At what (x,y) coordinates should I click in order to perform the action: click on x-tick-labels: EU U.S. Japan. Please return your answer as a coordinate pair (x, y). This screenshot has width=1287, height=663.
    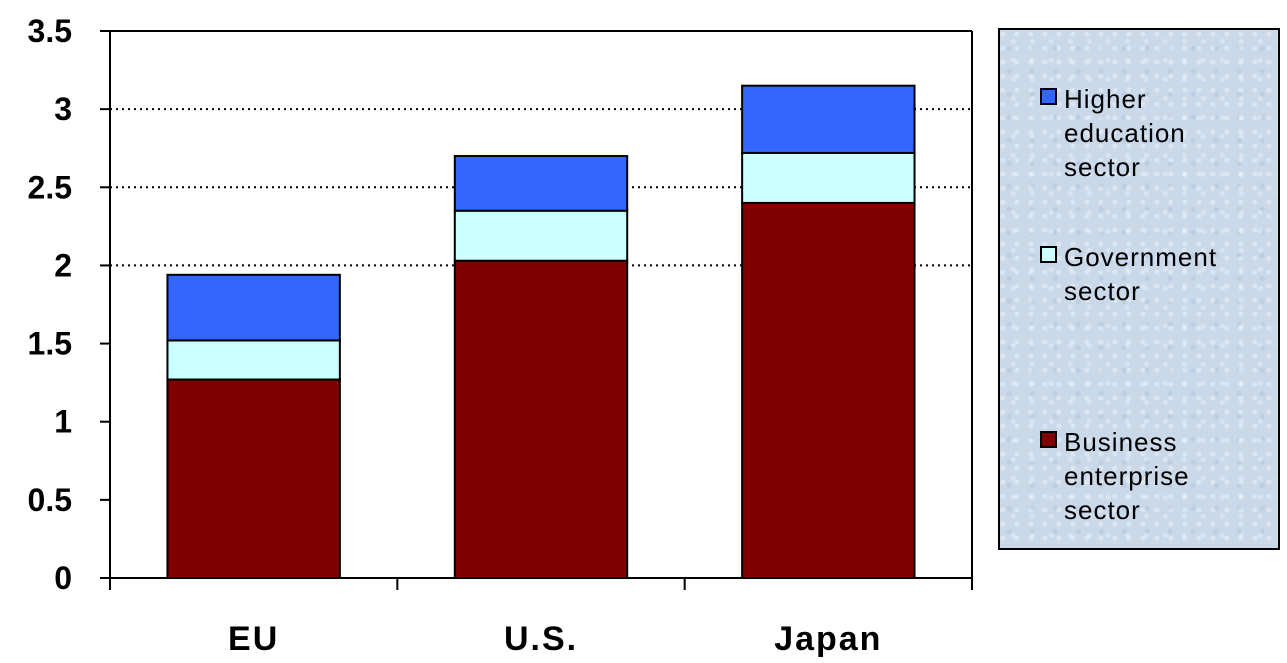
    Looking at the image, I should click on (555, 639).